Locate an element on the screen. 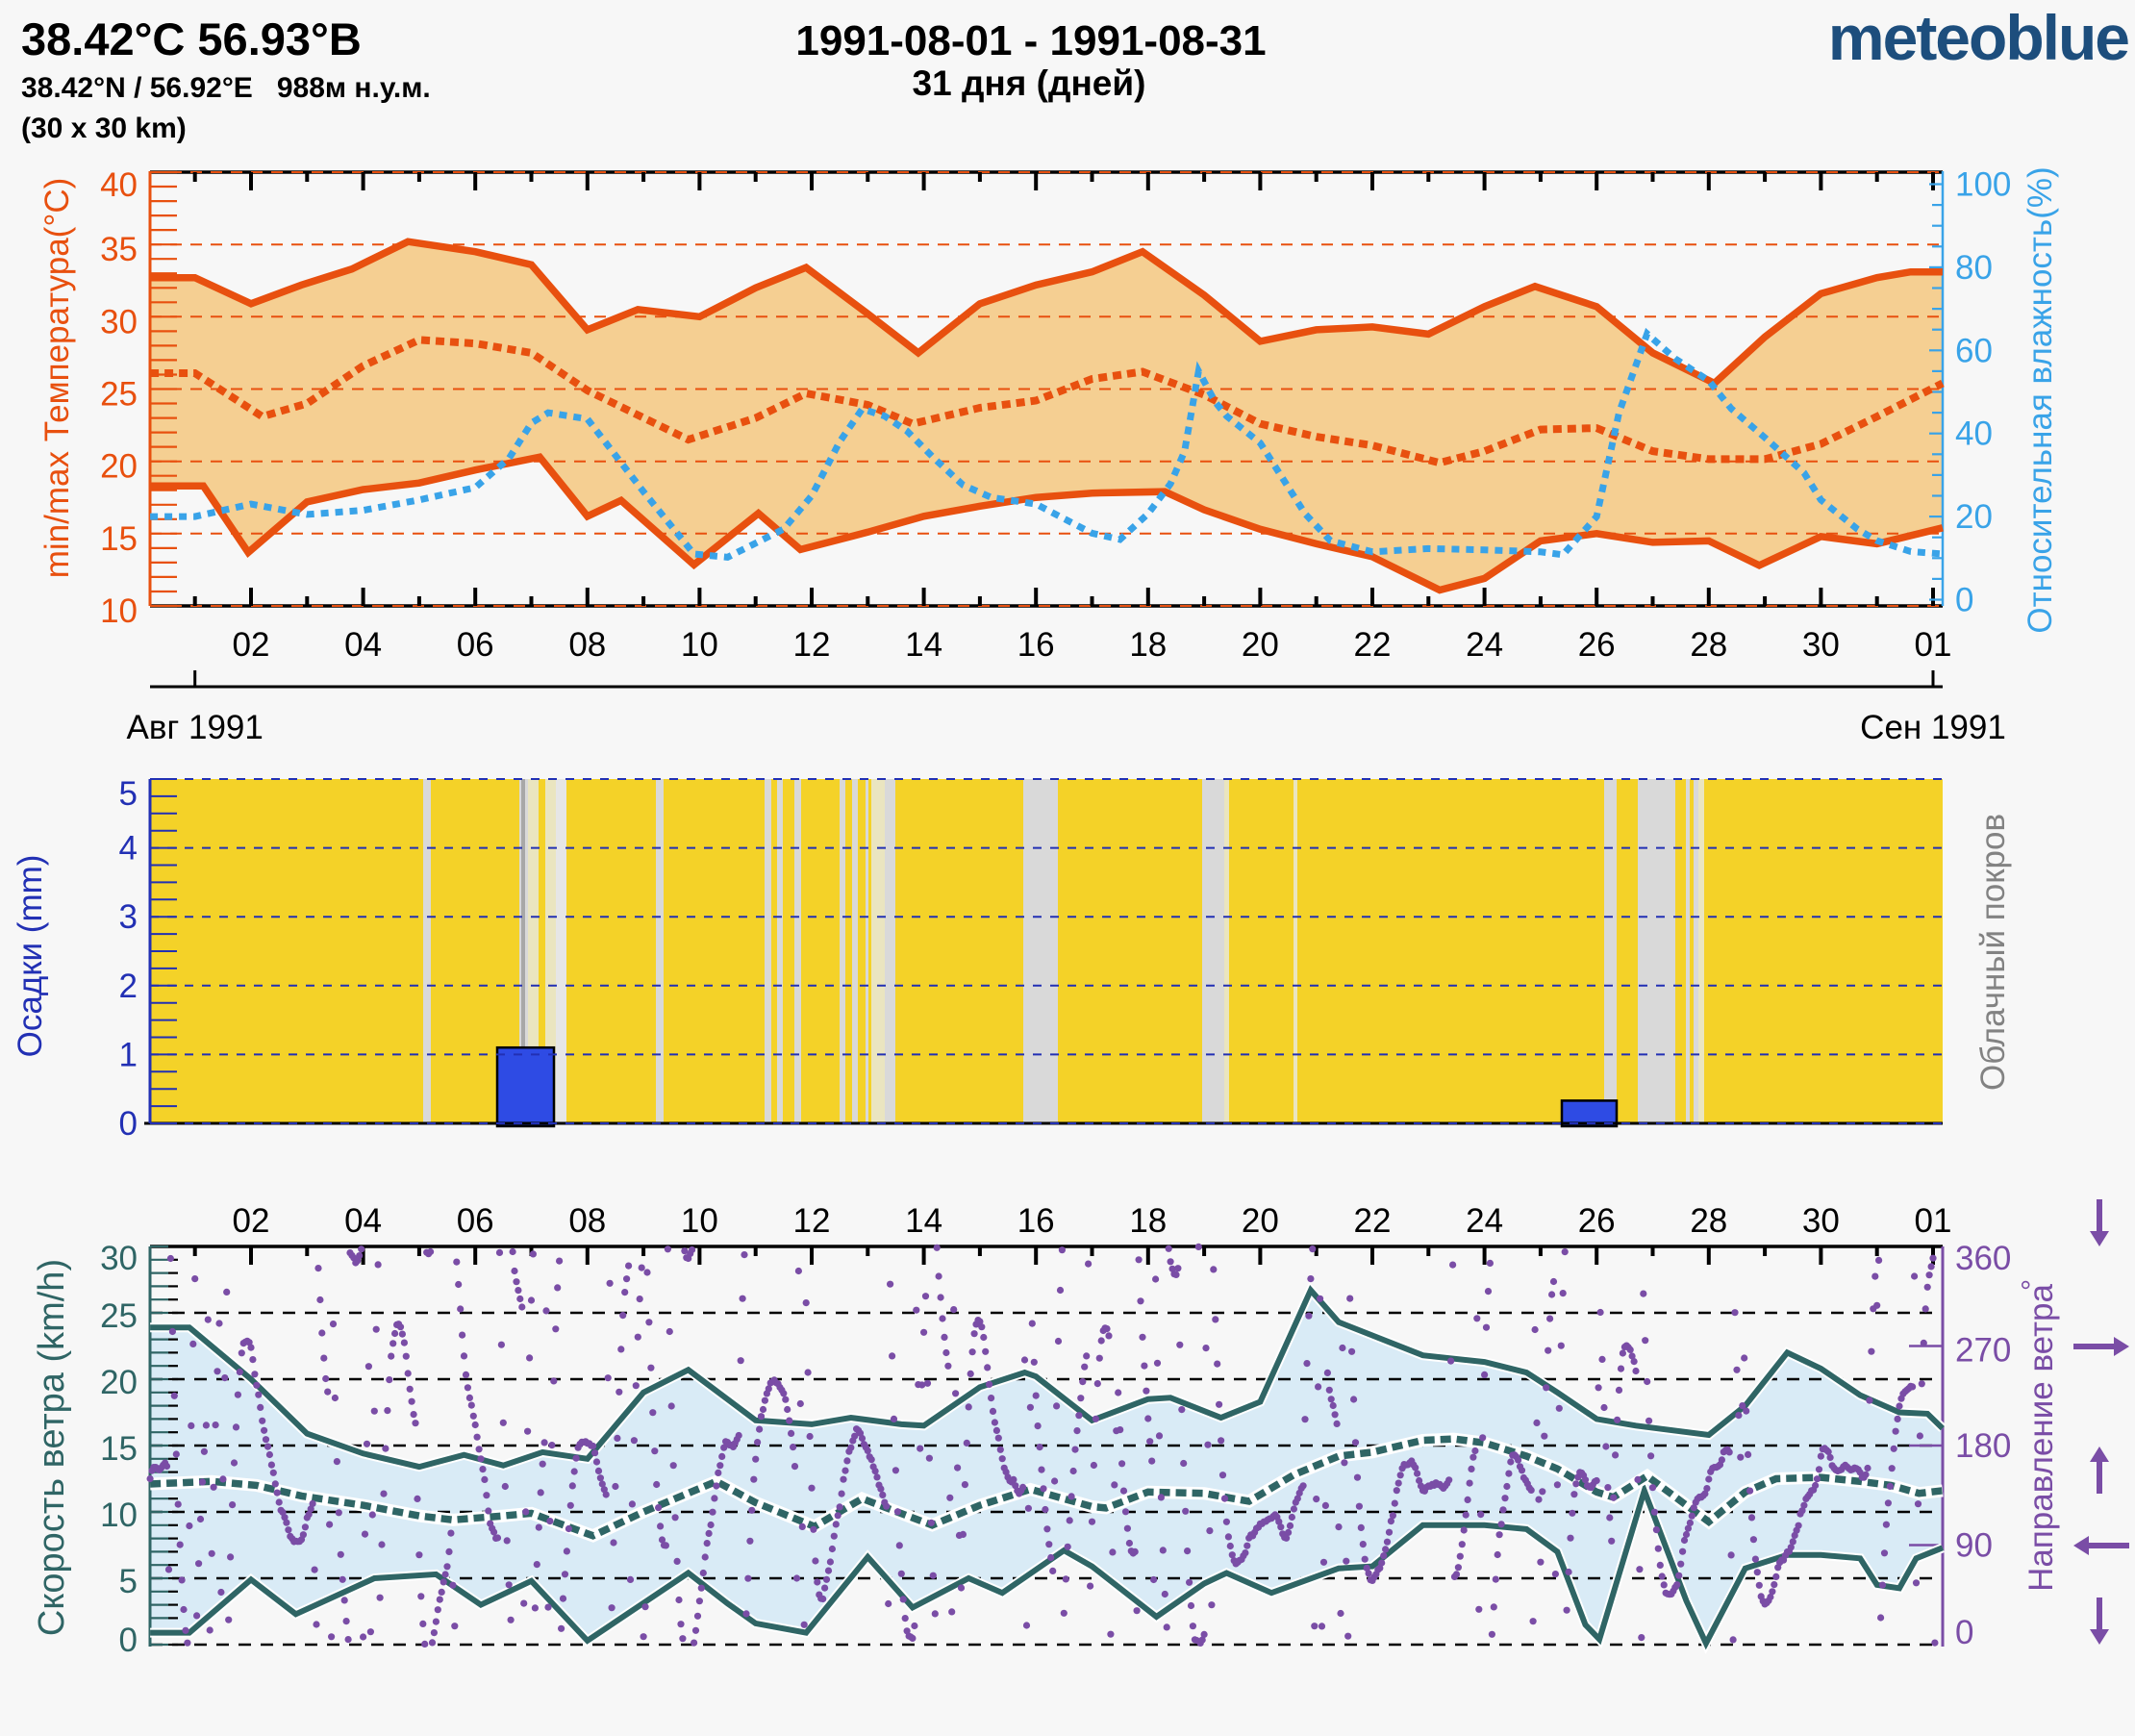 This screenshot has width=2135, height=1736. svg-text: 31 дня (дней) is located at coordinates (1029, 83).